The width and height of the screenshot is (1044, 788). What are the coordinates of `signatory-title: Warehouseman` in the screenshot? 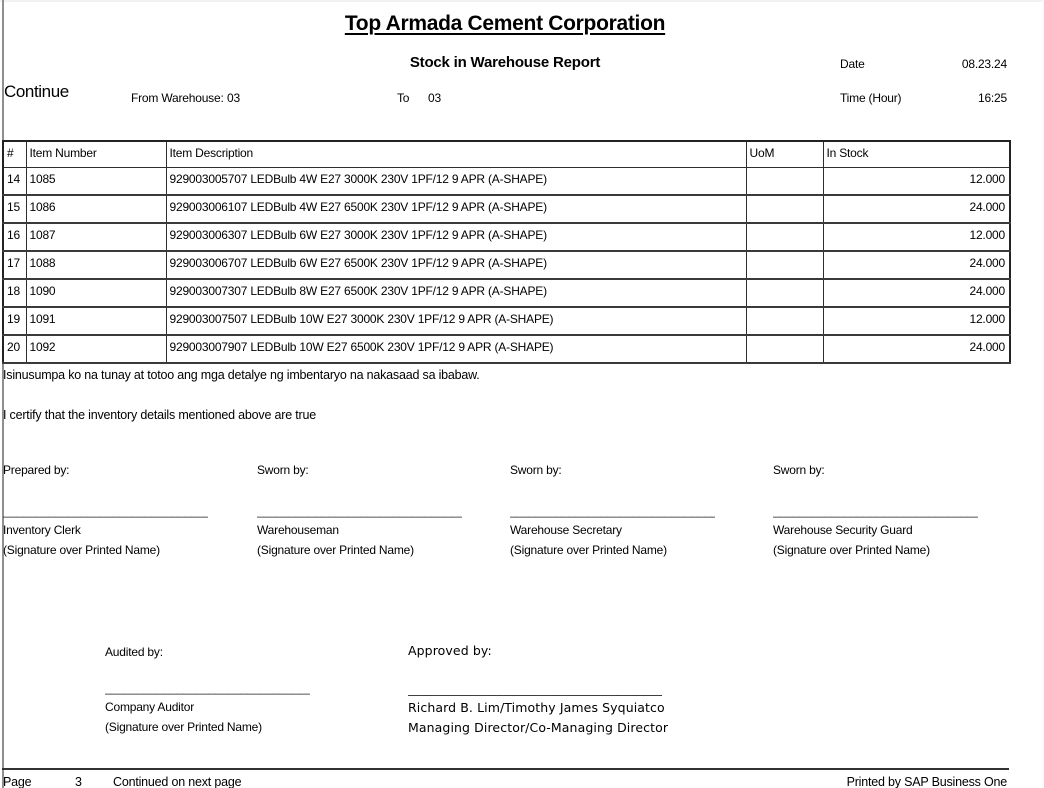 It's located at (298, 530).